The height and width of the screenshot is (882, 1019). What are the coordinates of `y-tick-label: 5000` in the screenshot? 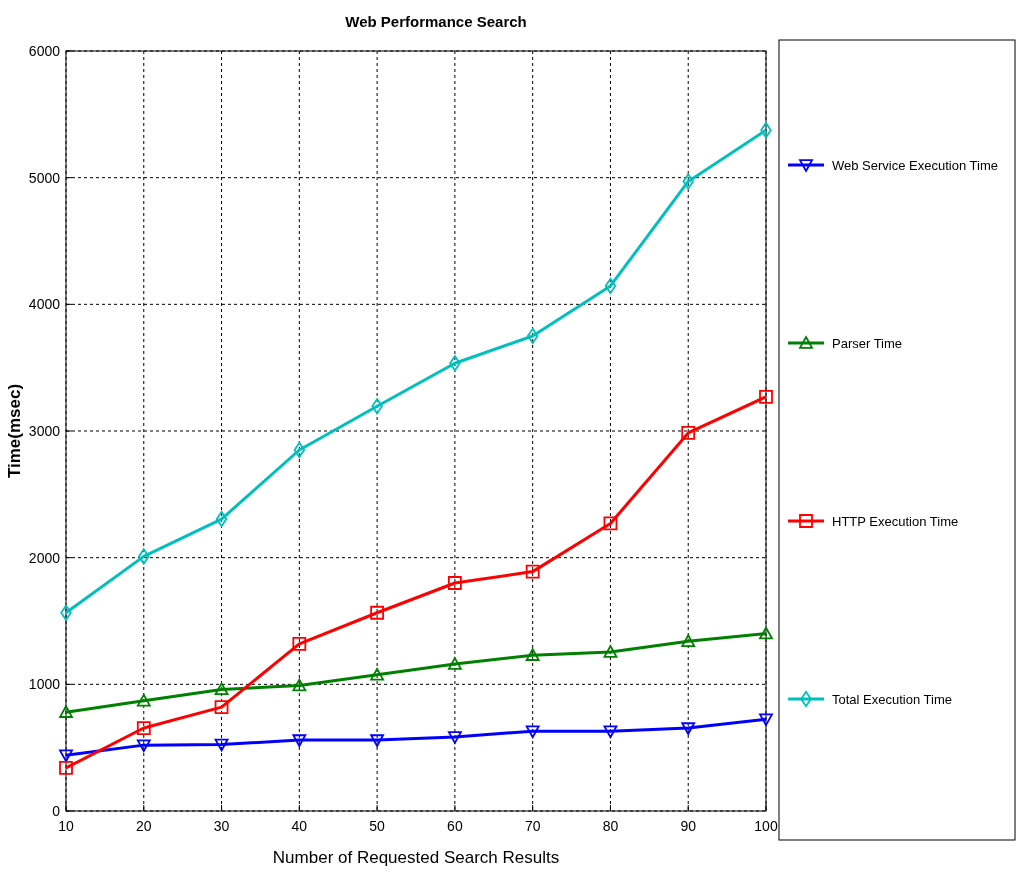 It's located at (44, 177).